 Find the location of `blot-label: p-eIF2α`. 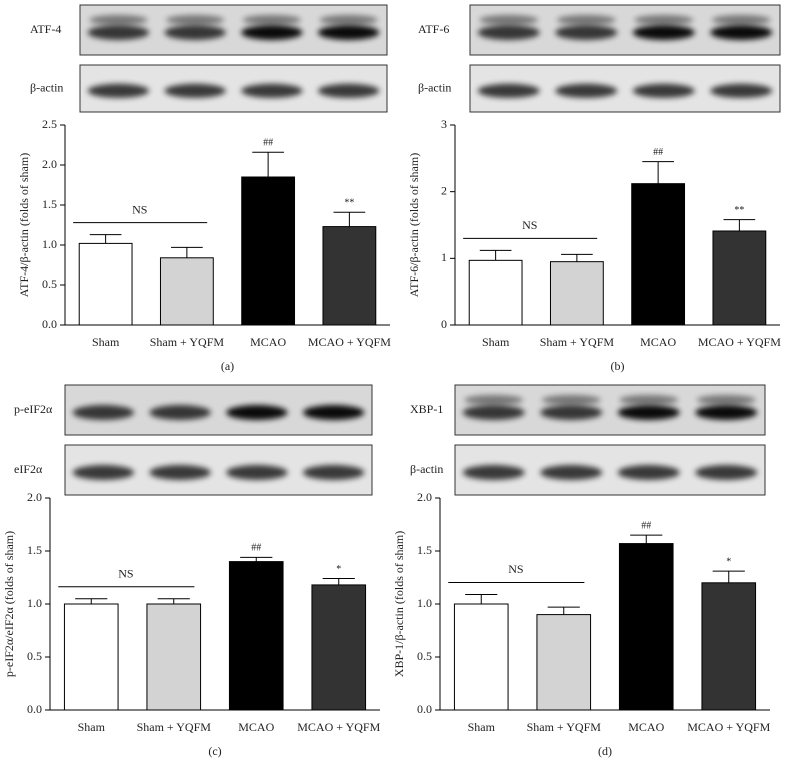

blot-label: p-eIF2α is located at coordinates (33, 409).